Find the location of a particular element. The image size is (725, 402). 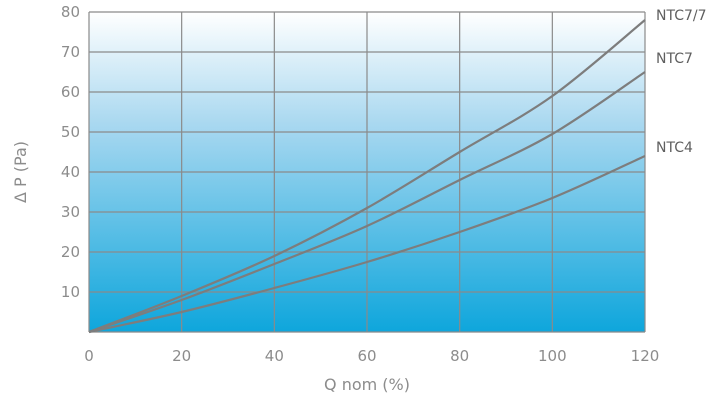

series-label: NTC7 is located at coordinates (674, 59).